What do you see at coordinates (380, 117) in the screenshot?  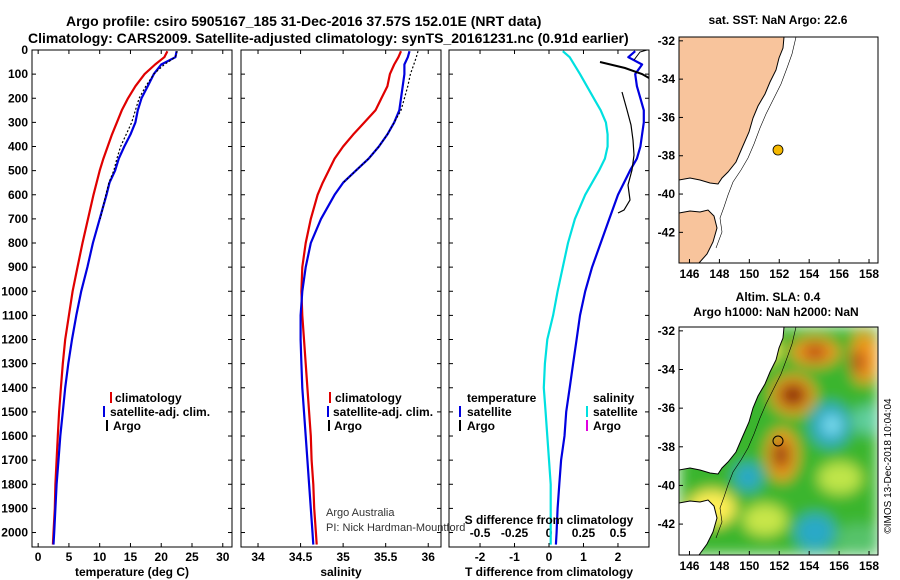 I see `series-line-argo` at bounding box center [380, 117].